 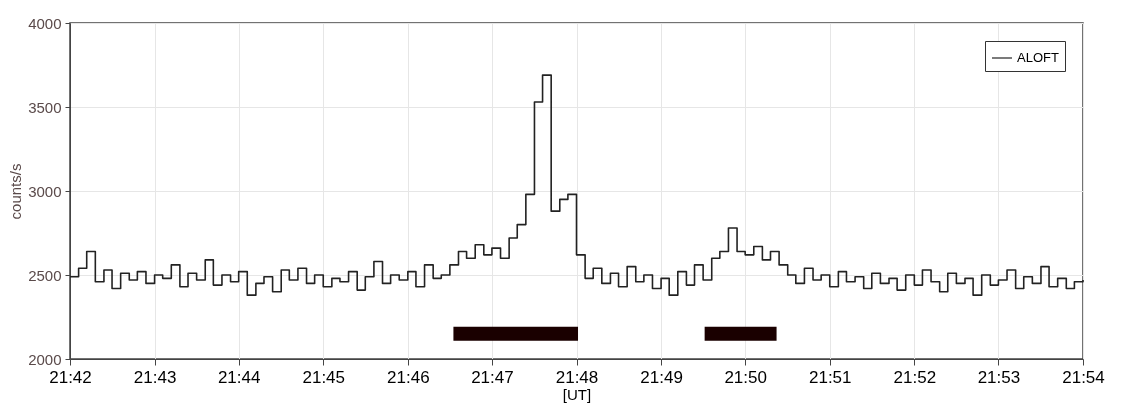 I want to click on x-axis-title: [UT], so click(x=577, y=394).